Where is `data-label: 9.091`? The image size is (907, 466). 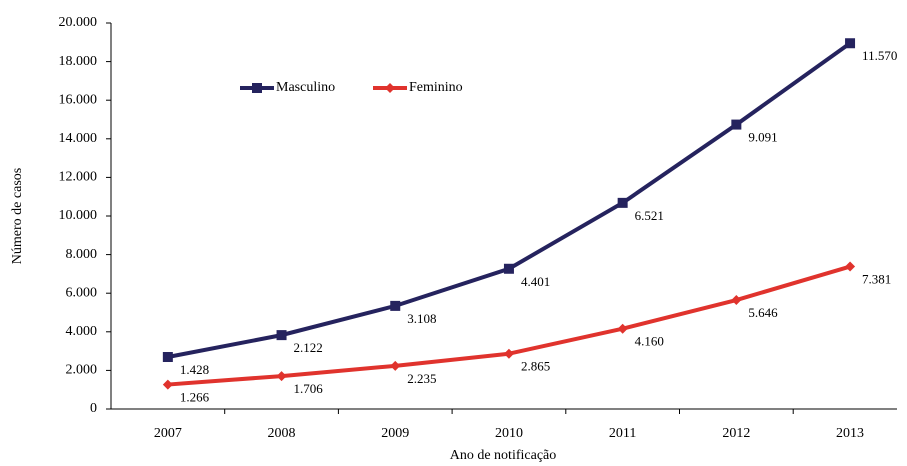 data-label: 9.091 is located at coordinates (762, 137).